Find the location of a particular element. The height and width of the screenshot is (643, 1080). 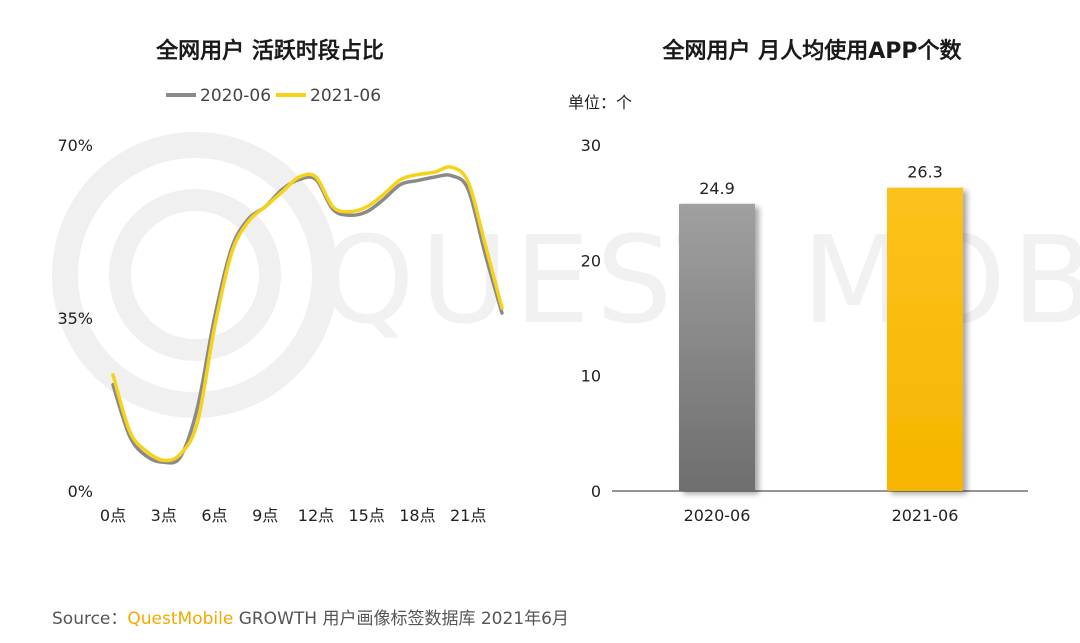

bar-value-label-2021-06: 26.3 is located at coordinates (925, 172).